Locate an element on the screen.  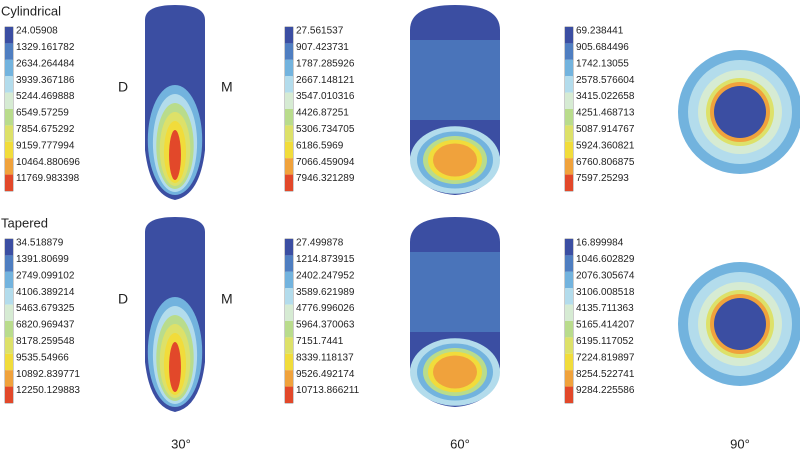
legend-value: 7946.321289 is located at coordinates (325, 178).